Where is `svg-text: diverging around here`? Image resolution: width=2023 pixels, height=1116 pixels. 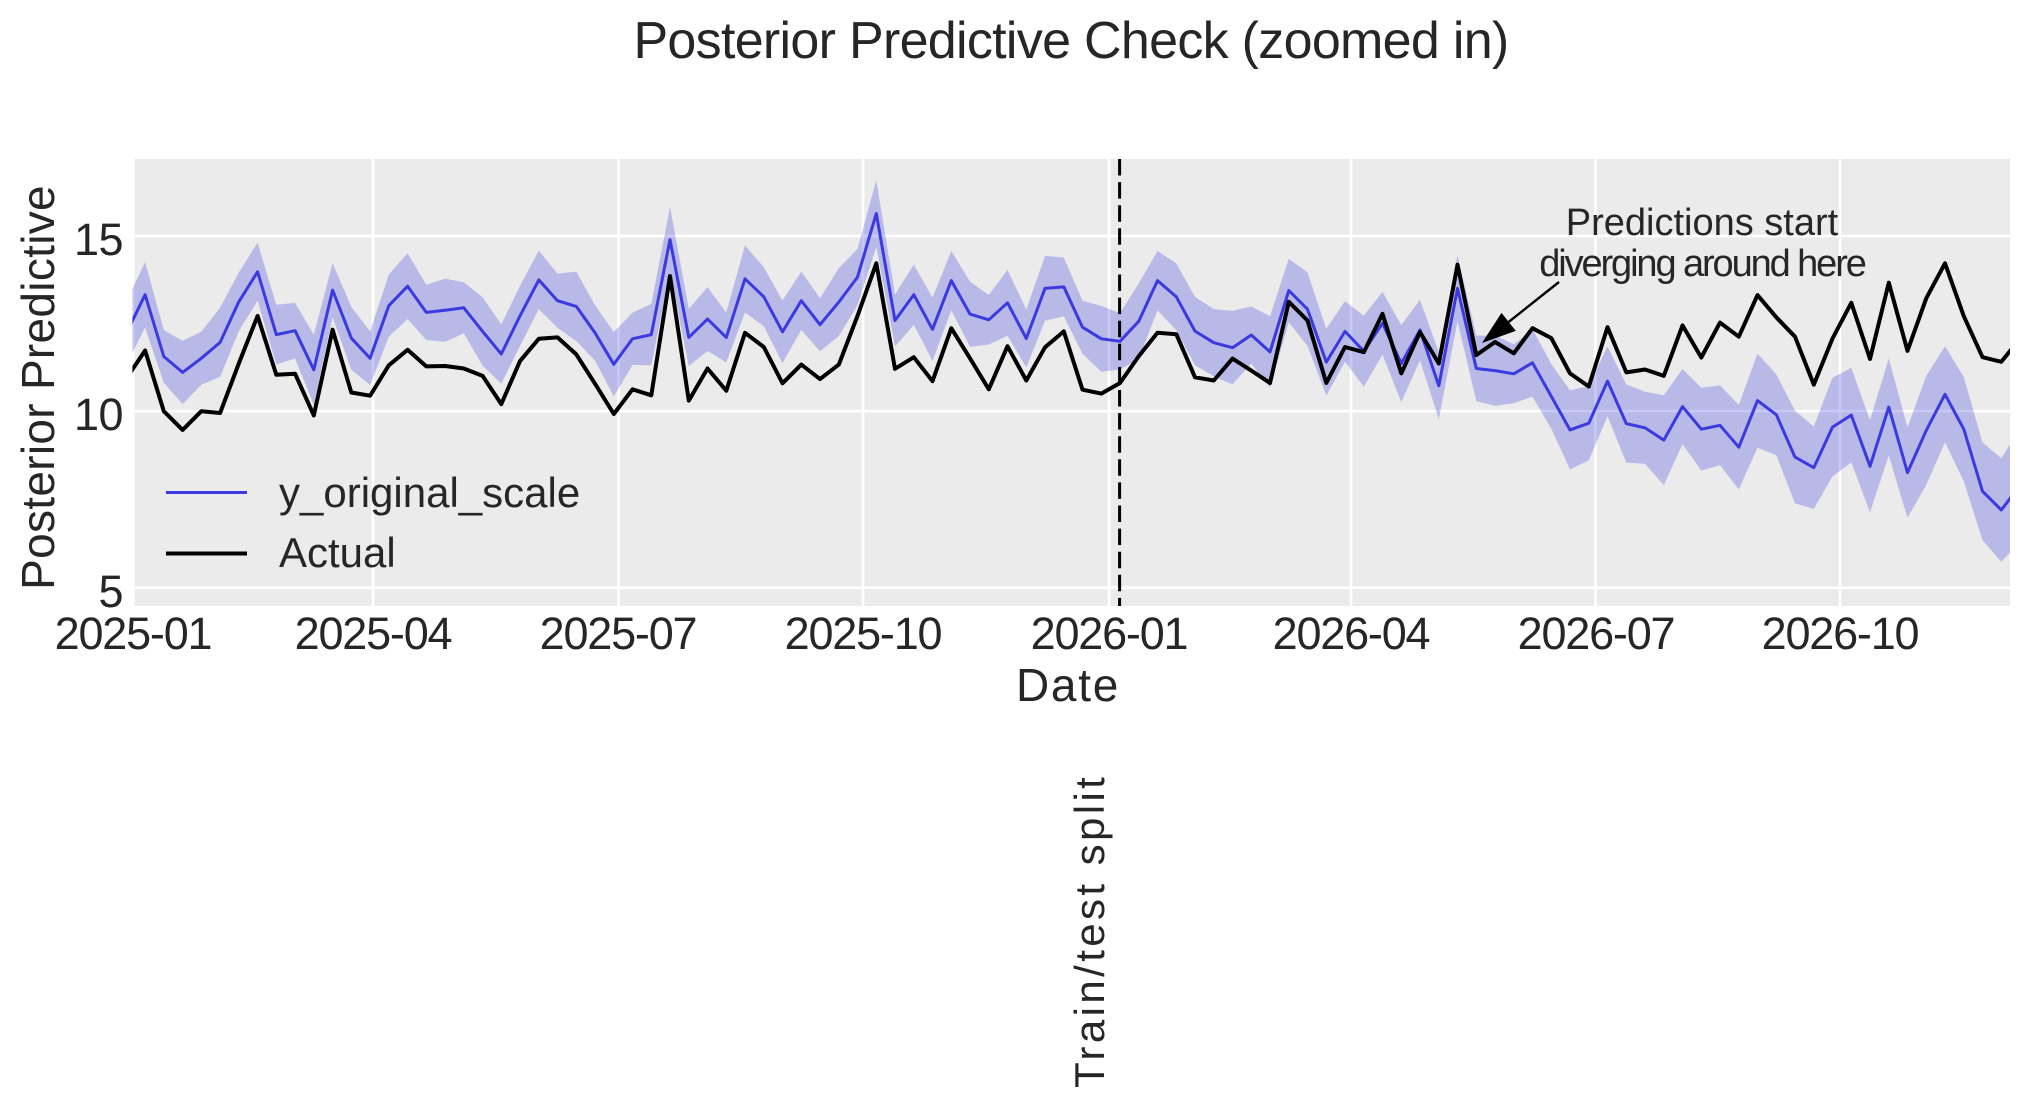 svg-text: diverging around here is located at coordinates (1702, 264).